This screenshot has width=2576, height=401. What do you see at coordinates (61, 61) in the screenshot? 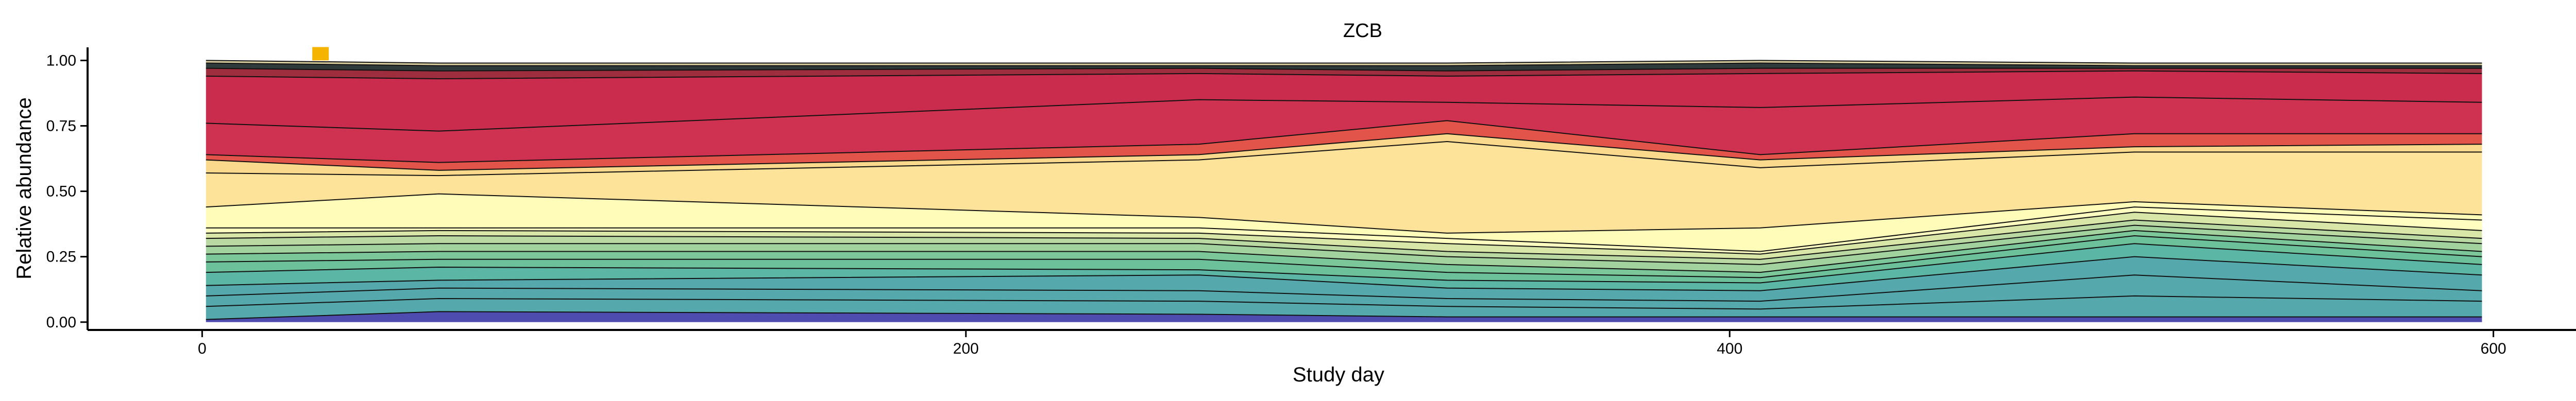
I see `y-tick-label: 1.00` at bounding box center [61, 61].